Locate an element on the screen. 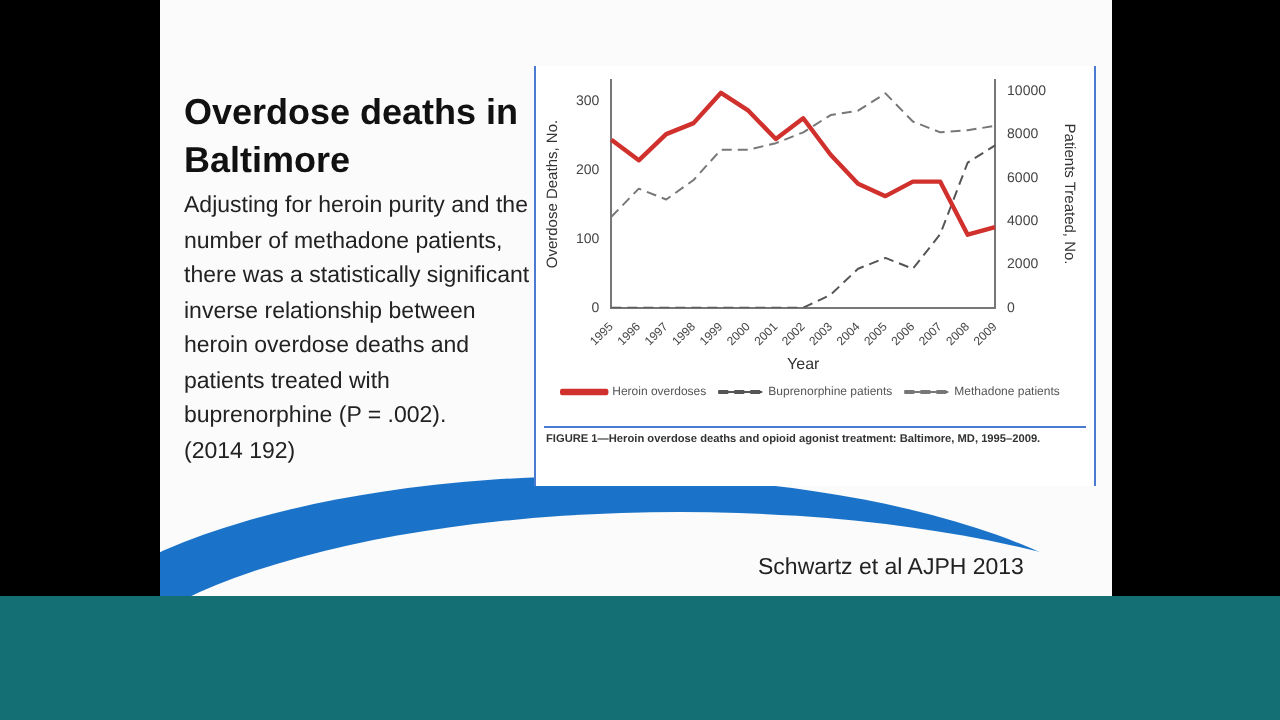 Image resolution: width=1280 pixels, height=720 pixels. x-axis-title: Year is located at coordinates (804, 363).